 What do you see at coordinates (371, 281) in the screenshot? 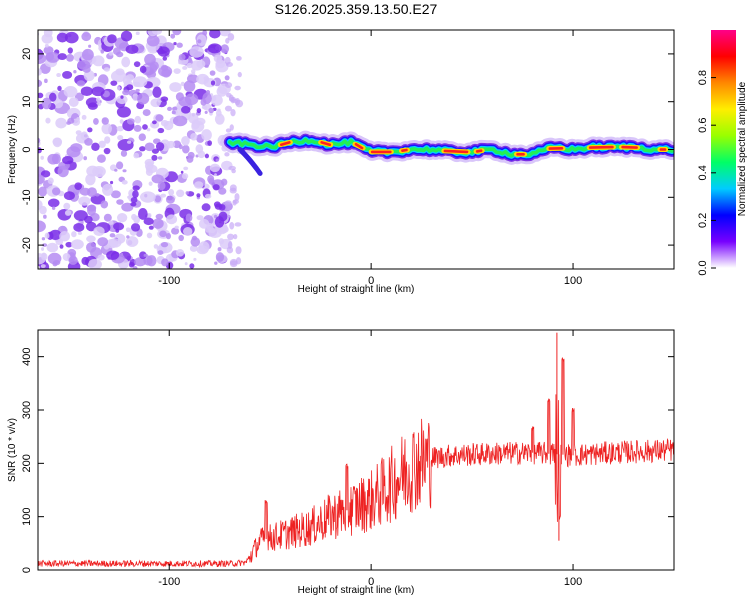
I see `spec-xtick-label: 0` at bounding box center [371, 281].